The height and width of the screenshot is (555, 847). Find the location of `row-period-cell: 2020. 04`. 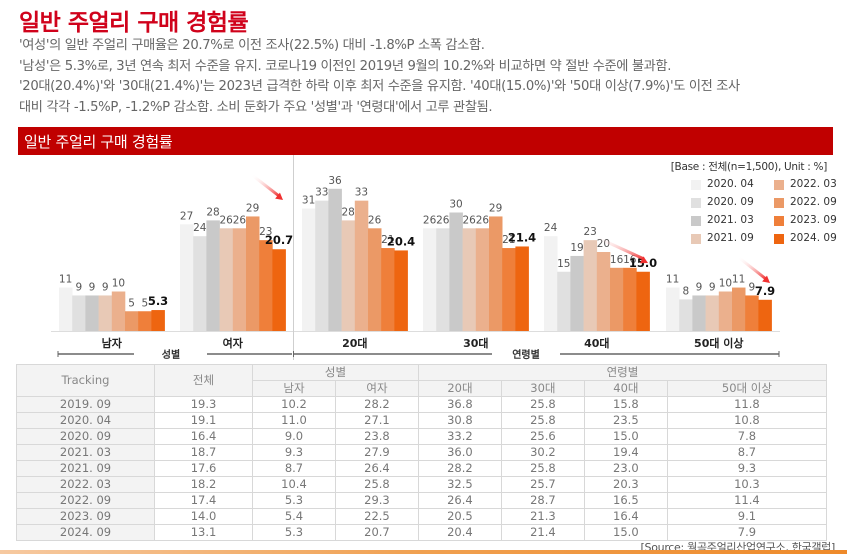

row-period-cell: 2020. 04 is located at coordinates (85, 420).